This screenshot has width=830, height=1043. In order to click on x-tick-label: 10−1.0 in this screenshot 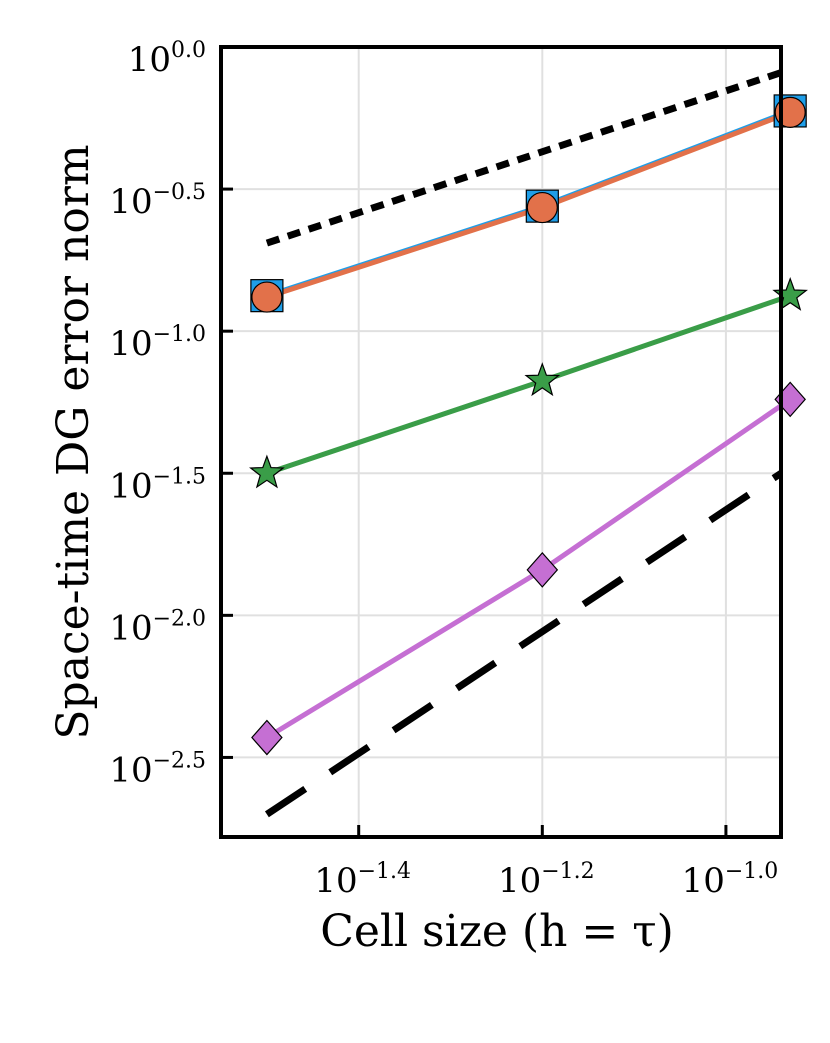, I will do `click(730, 880)`.